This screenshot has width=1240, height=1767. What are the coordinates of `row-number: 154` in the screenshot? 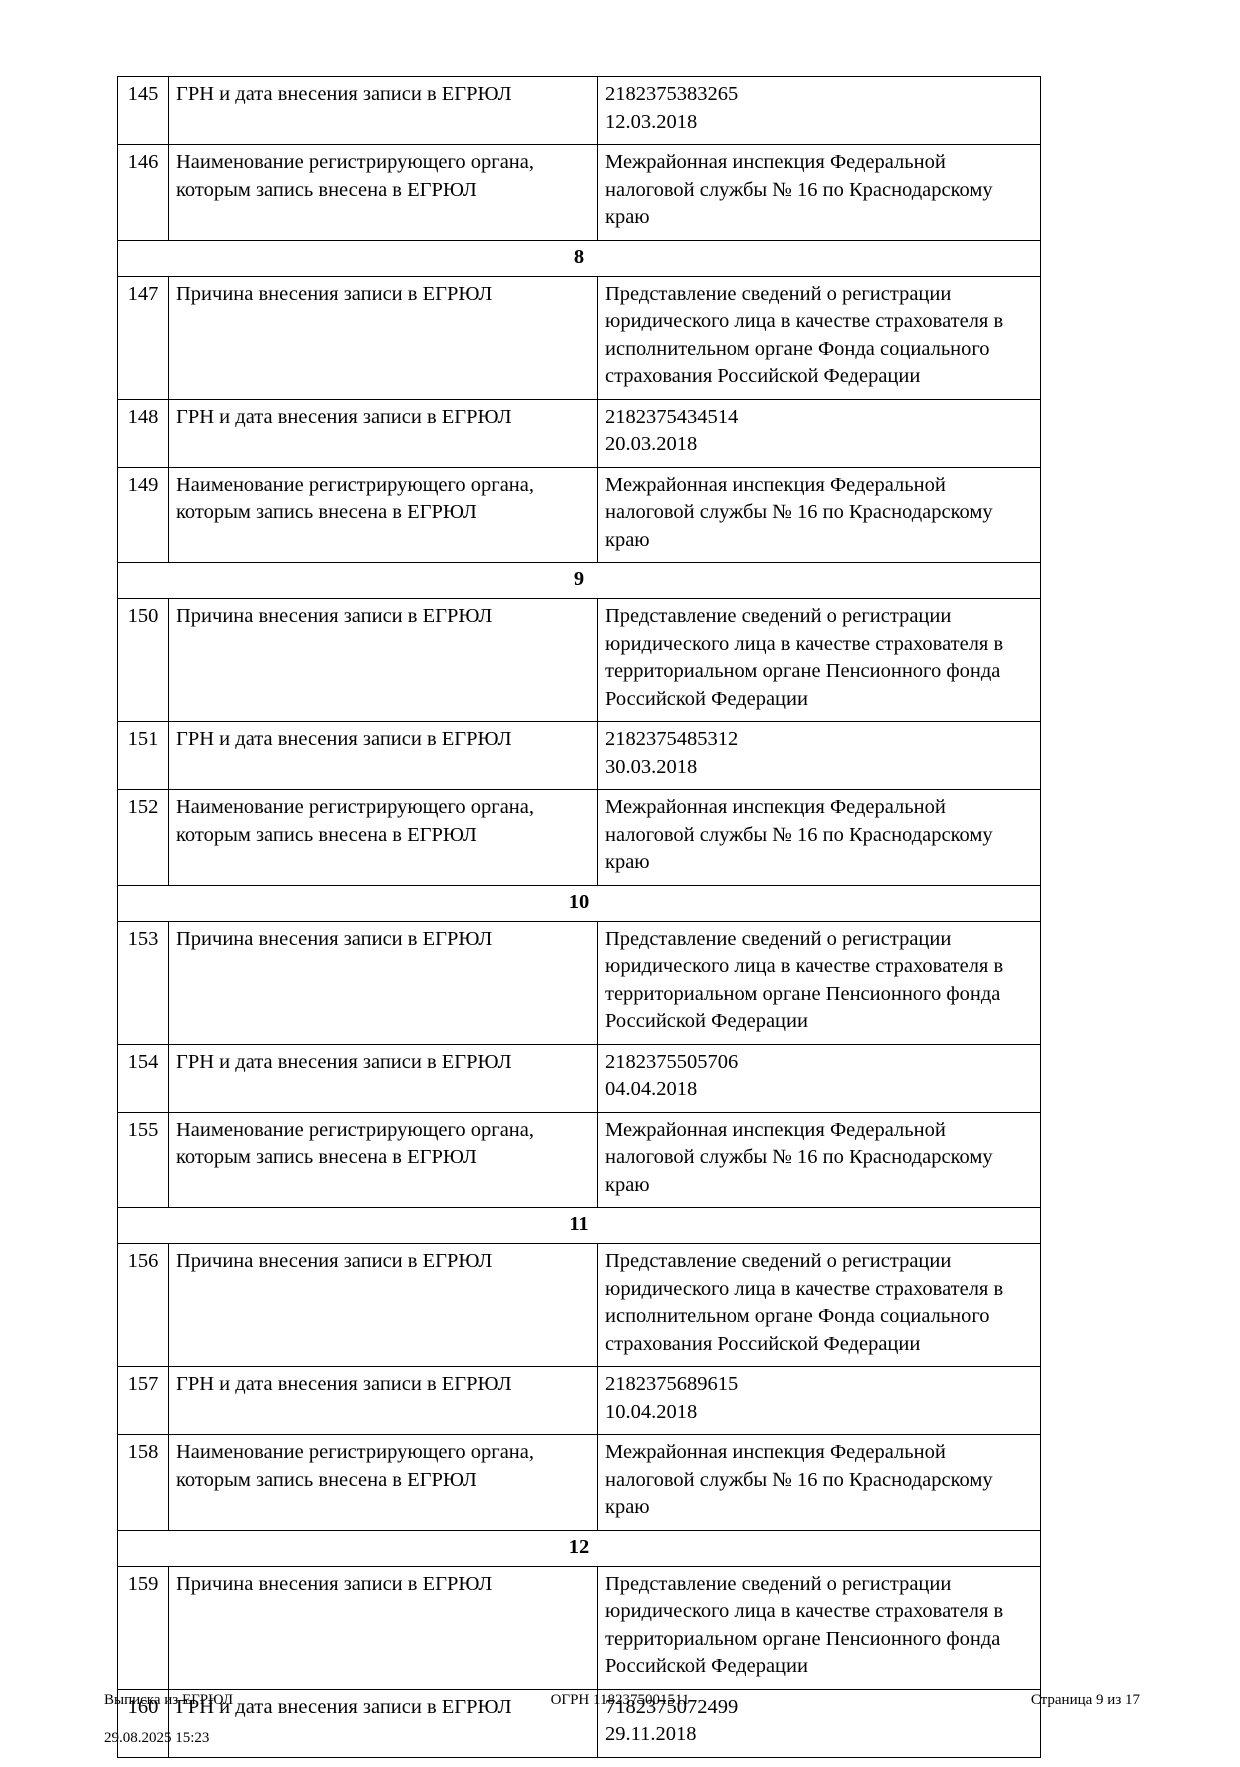 It's located at (143, 1078).